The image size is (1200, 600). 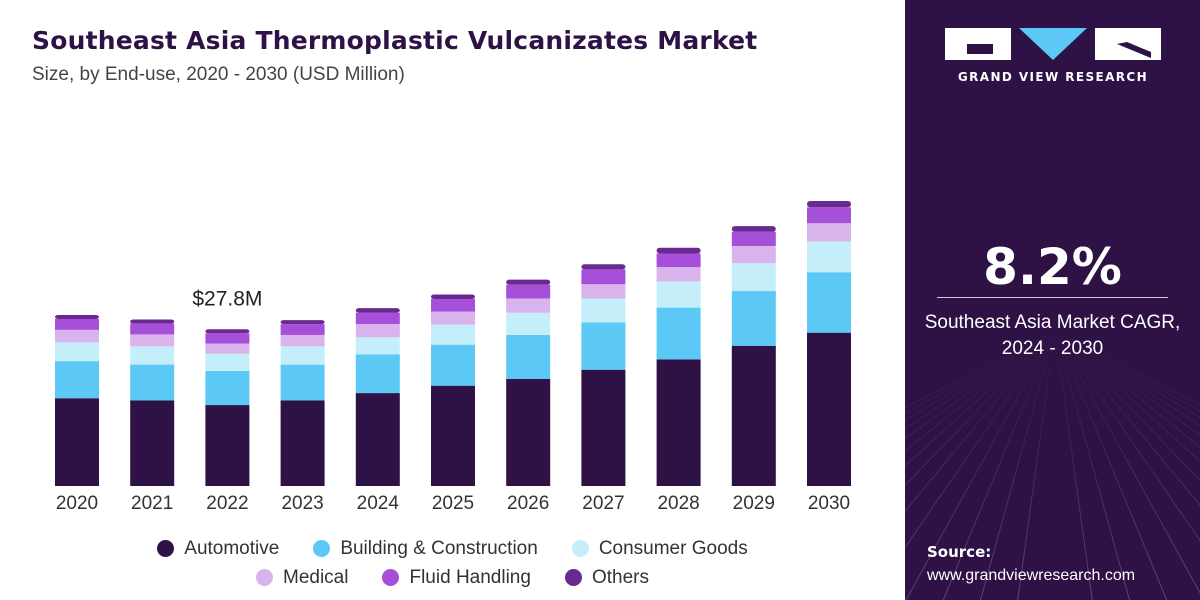 What do you see at coordinates (959, 552) in the screenshot?
I see `source-label: Source:` at bounding box center [959, 552].